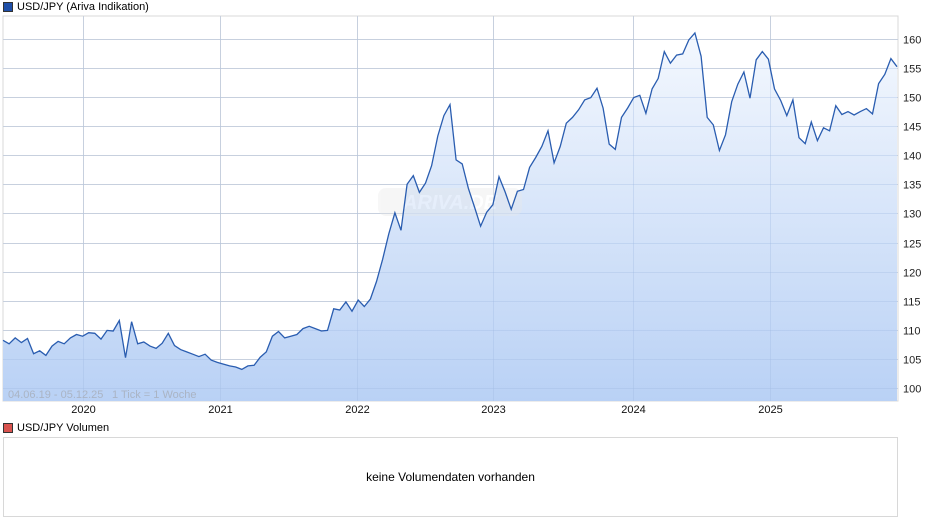  Describe the element at coordinates (912, 157) in the screenshot. I see `y-tick-label: 140` at that location.